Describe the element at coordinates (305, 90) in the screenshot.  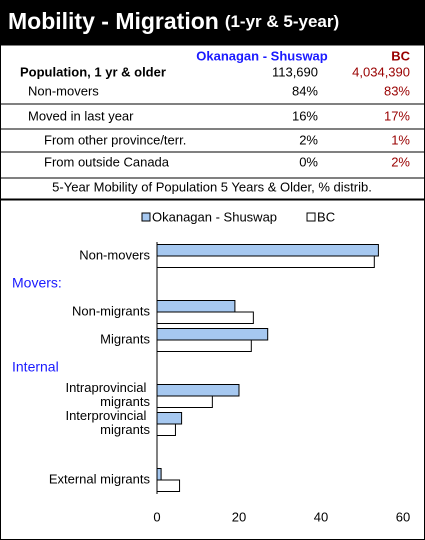
I see `cell-value: 84%` at that location.